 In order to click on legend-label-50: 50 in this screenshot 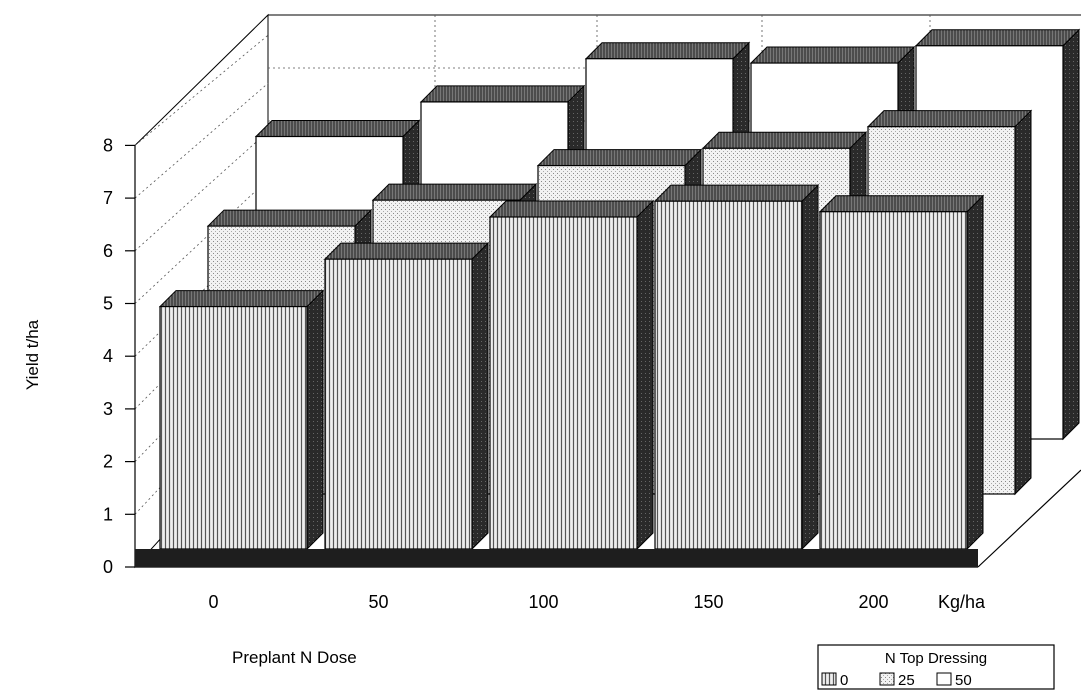, I will do `click(963, 680)`.